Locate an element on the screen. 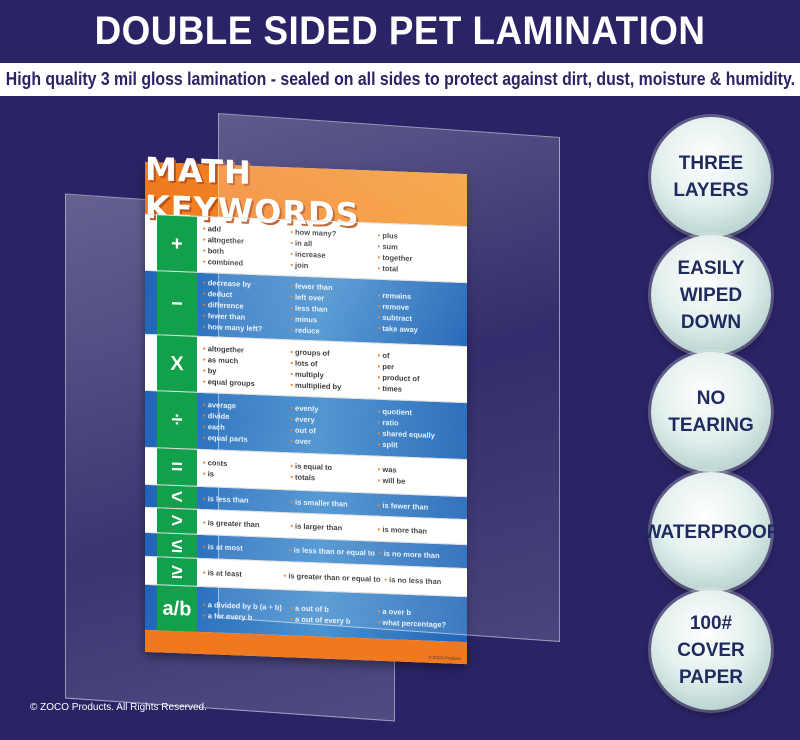 The width and height of the screenshot is (800, 740). operator-symbol: > is located at coordinates (177, 521).